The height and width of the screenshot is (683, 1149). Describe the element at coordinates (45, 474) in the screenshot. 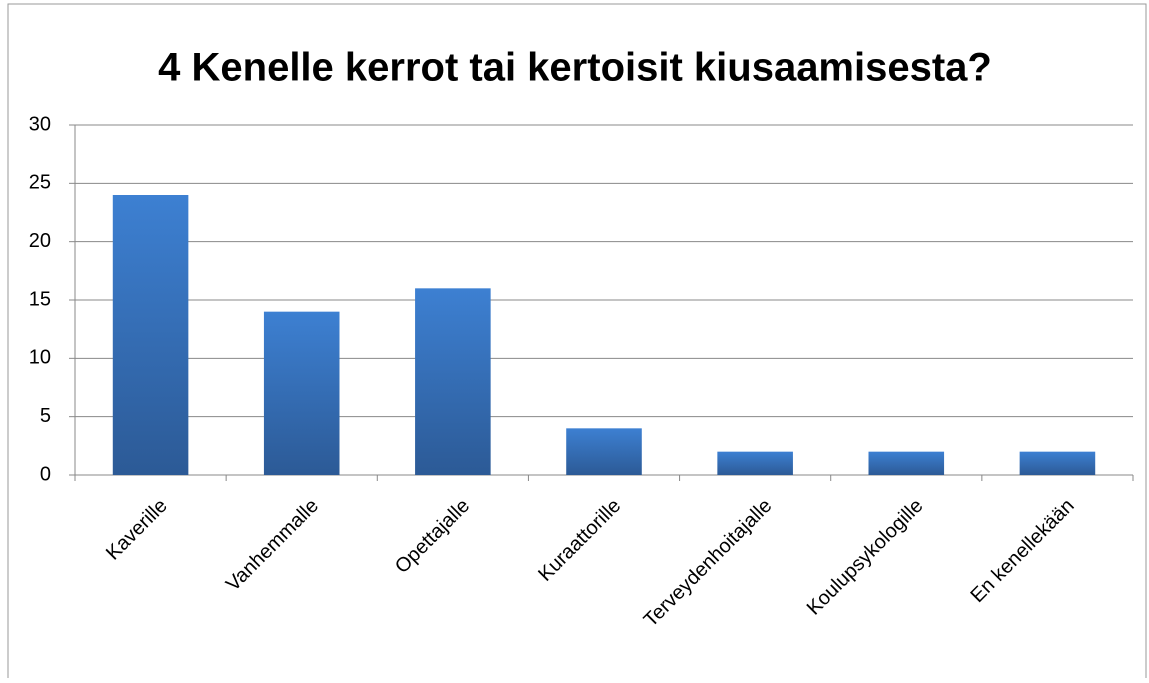

I see `y-tick-label: 0` at that location.